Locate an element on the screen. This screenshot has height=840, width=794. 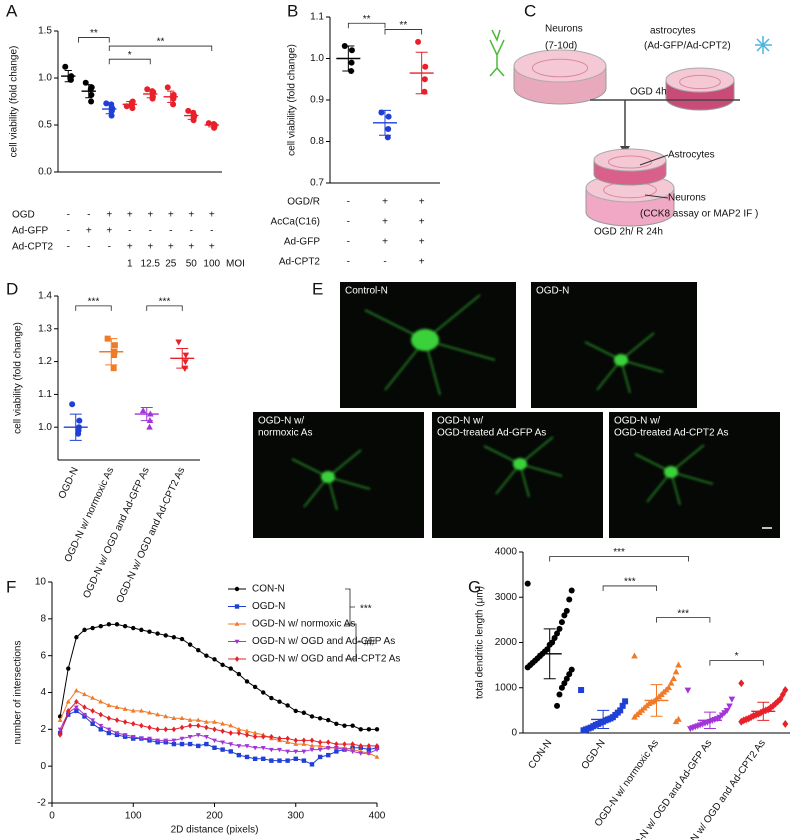
panel-label: A is located at coordinates (12, 10).